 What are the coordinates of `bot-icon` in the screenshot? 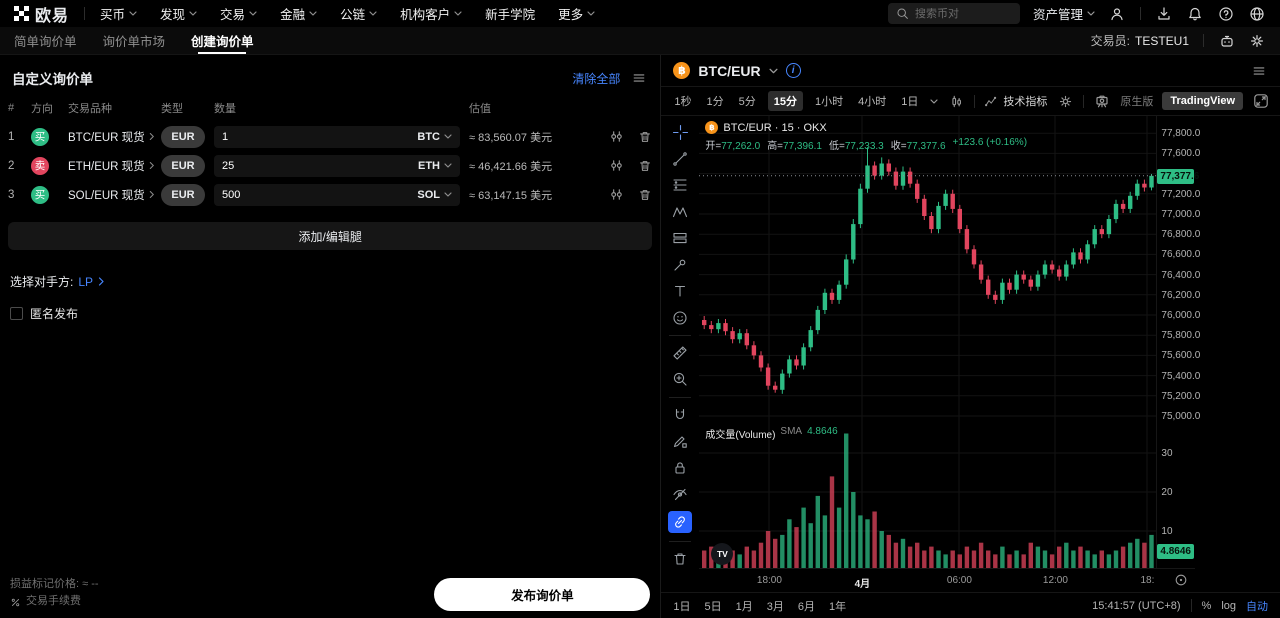 It's located at (1227, 41).